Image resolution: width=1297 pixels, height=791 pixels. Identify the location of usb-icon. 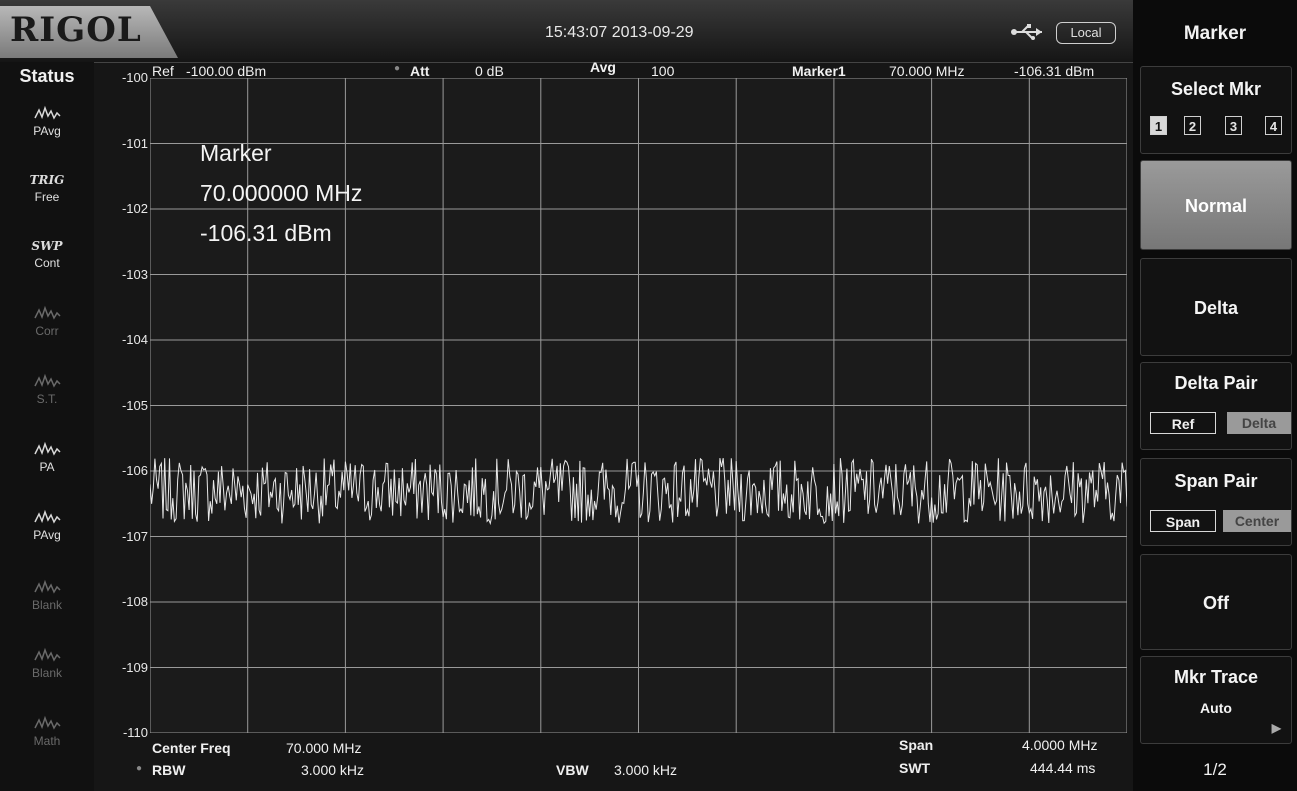
(1026, 32).